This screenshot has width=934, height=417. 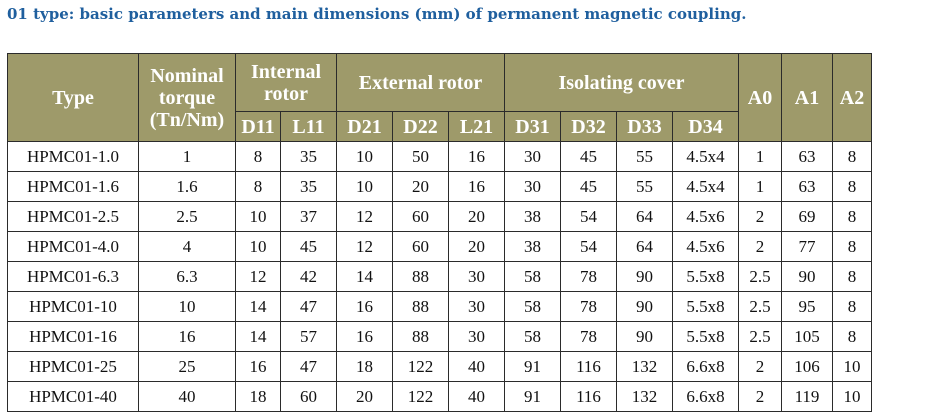 I want to click on cell-l11: 37, so click(x=308, y=216).